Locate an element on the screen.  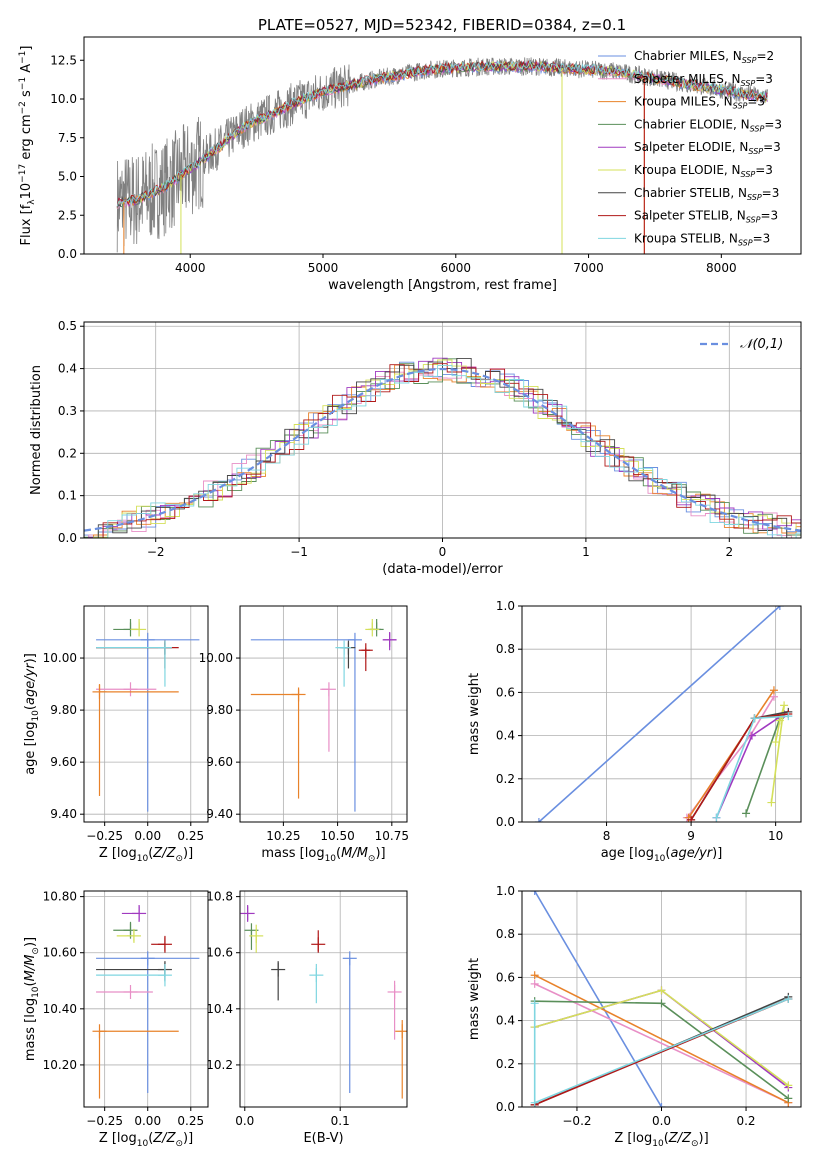
y-tick-label: 0.5 is located at coordinates (67, 326).